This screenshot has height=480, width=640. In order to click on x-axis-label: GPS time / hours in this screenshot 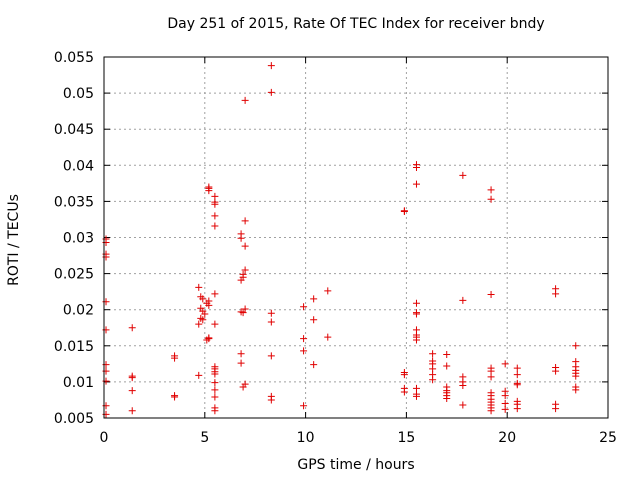, I will do `click(356, 465)`.